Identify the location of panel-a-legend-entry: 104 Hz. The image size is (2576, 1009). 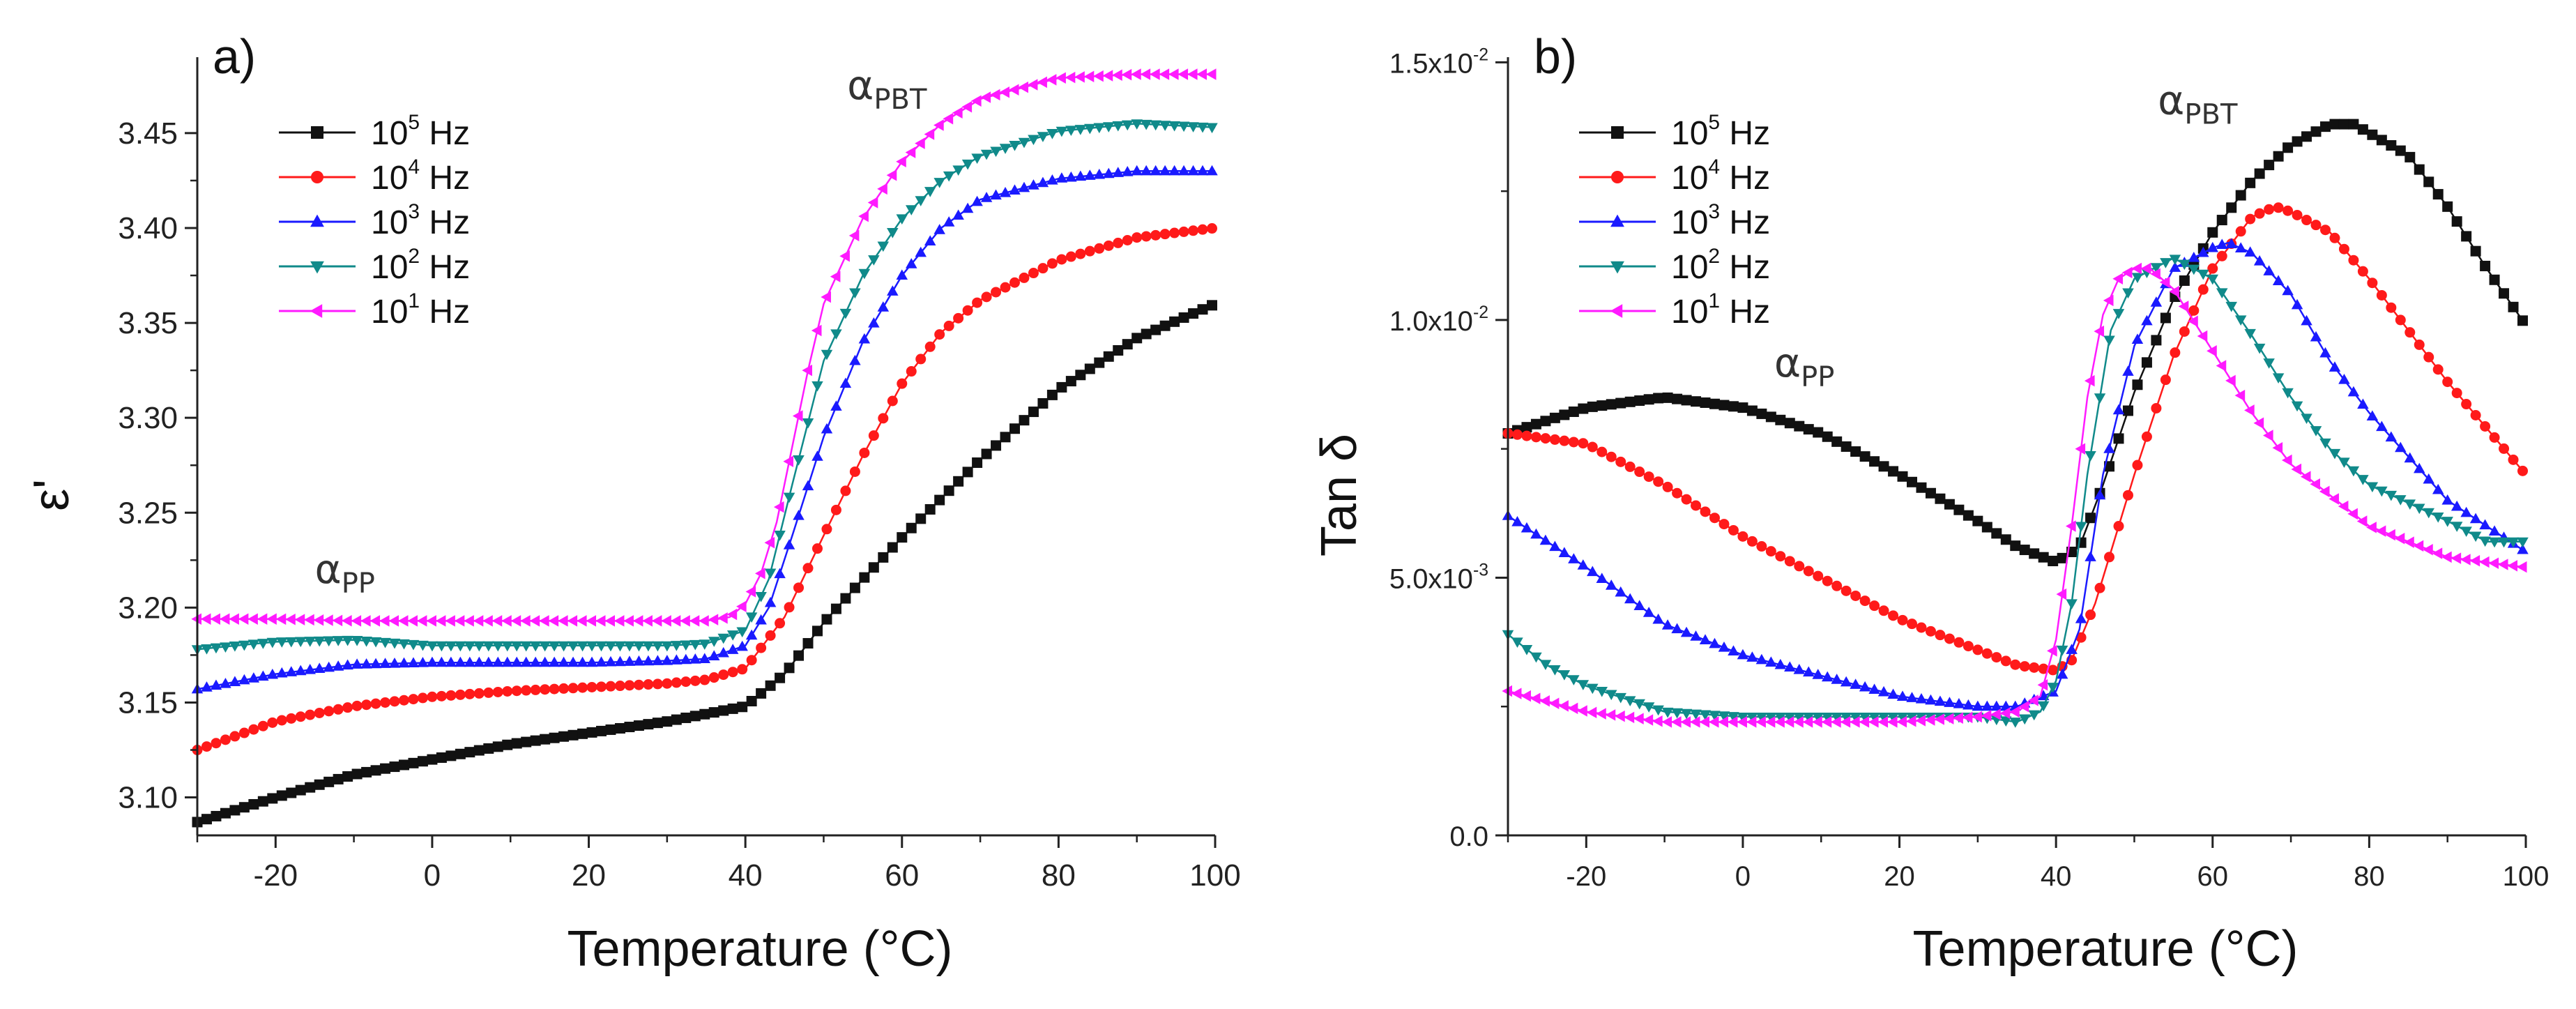
(374, 176).